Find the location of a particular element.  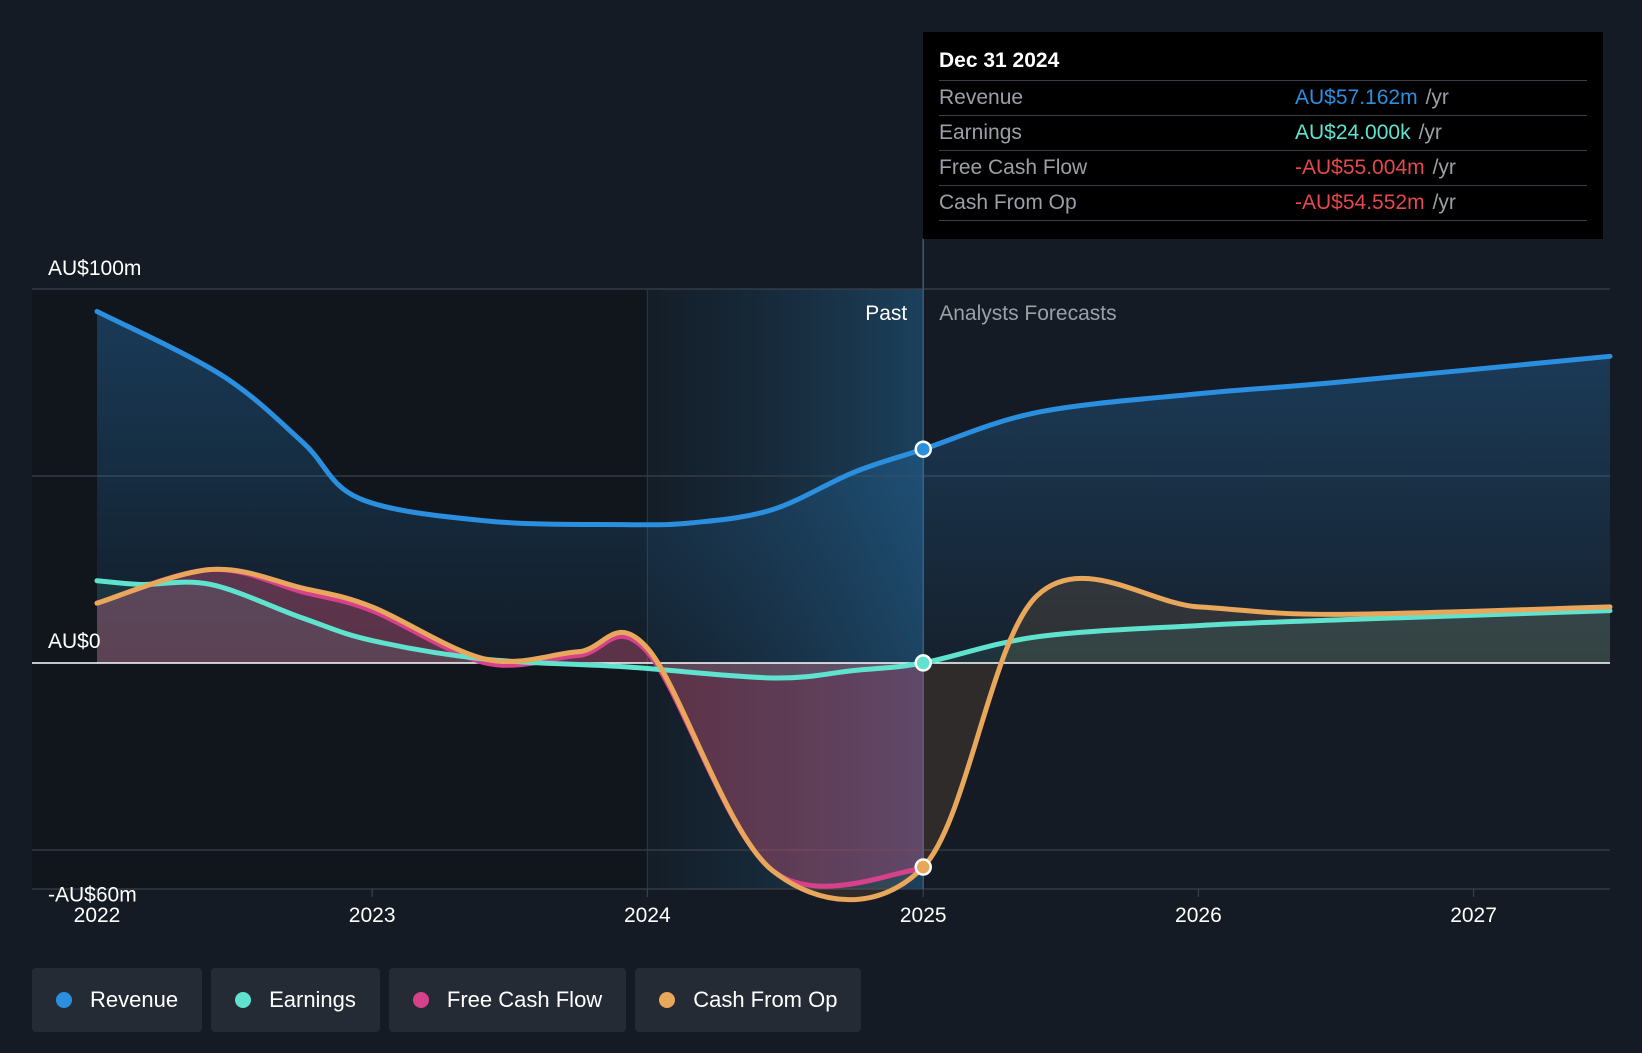

x-tick-label: 2025 is located at coordinates (923, 915).